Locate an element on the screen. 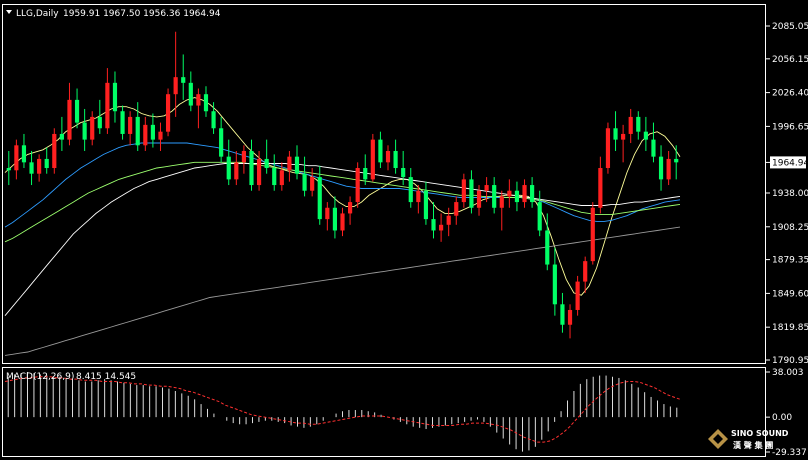 The height and width of the screenshot is (460, 808). price-tick-label: 1879.35 is located at coordinates (790, 261).